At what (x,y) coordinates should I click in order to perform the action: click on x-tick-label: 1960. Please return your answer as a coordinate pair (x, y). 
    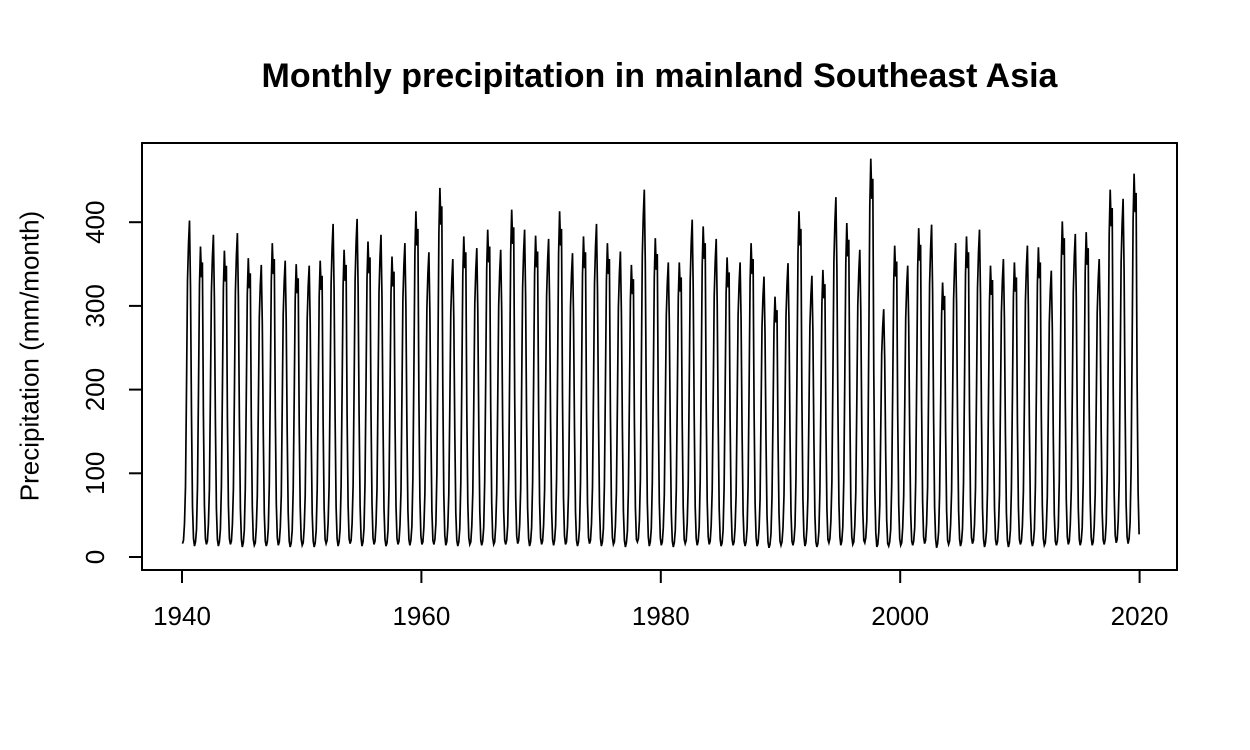
    Looking at the image, I should click on (421, 616).